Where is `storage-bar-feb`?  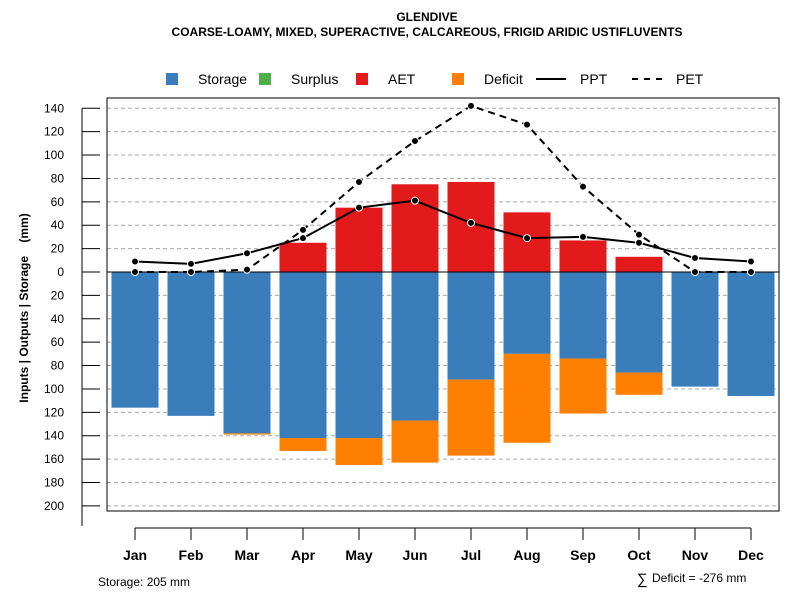
storage-bar-feb is located at coordinates (191, 344).